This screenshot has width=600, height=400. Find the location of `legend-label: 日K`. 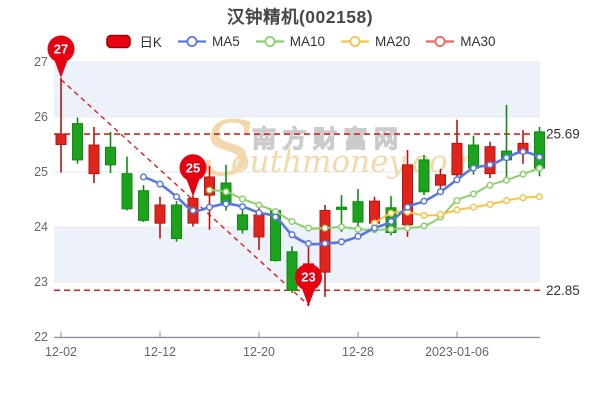

legend-label: 日K is located at coordinates (150, 42).